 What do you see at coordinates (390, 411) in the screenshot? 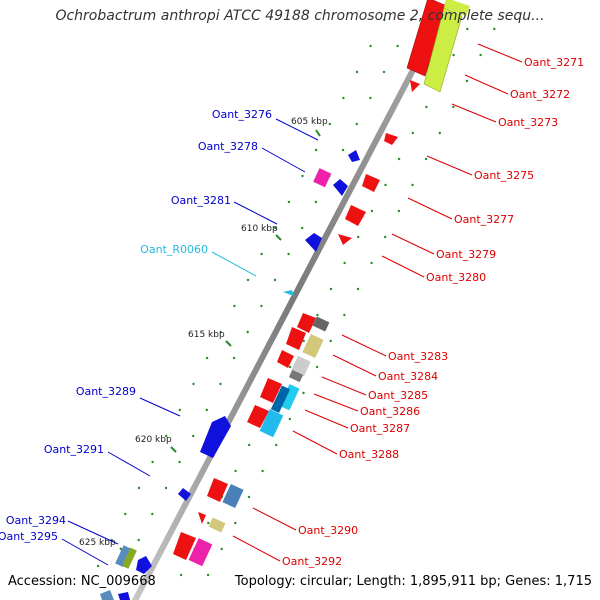
I see `gene-label-oant-3286: Oant_3286` at bounding box center [390, 411].